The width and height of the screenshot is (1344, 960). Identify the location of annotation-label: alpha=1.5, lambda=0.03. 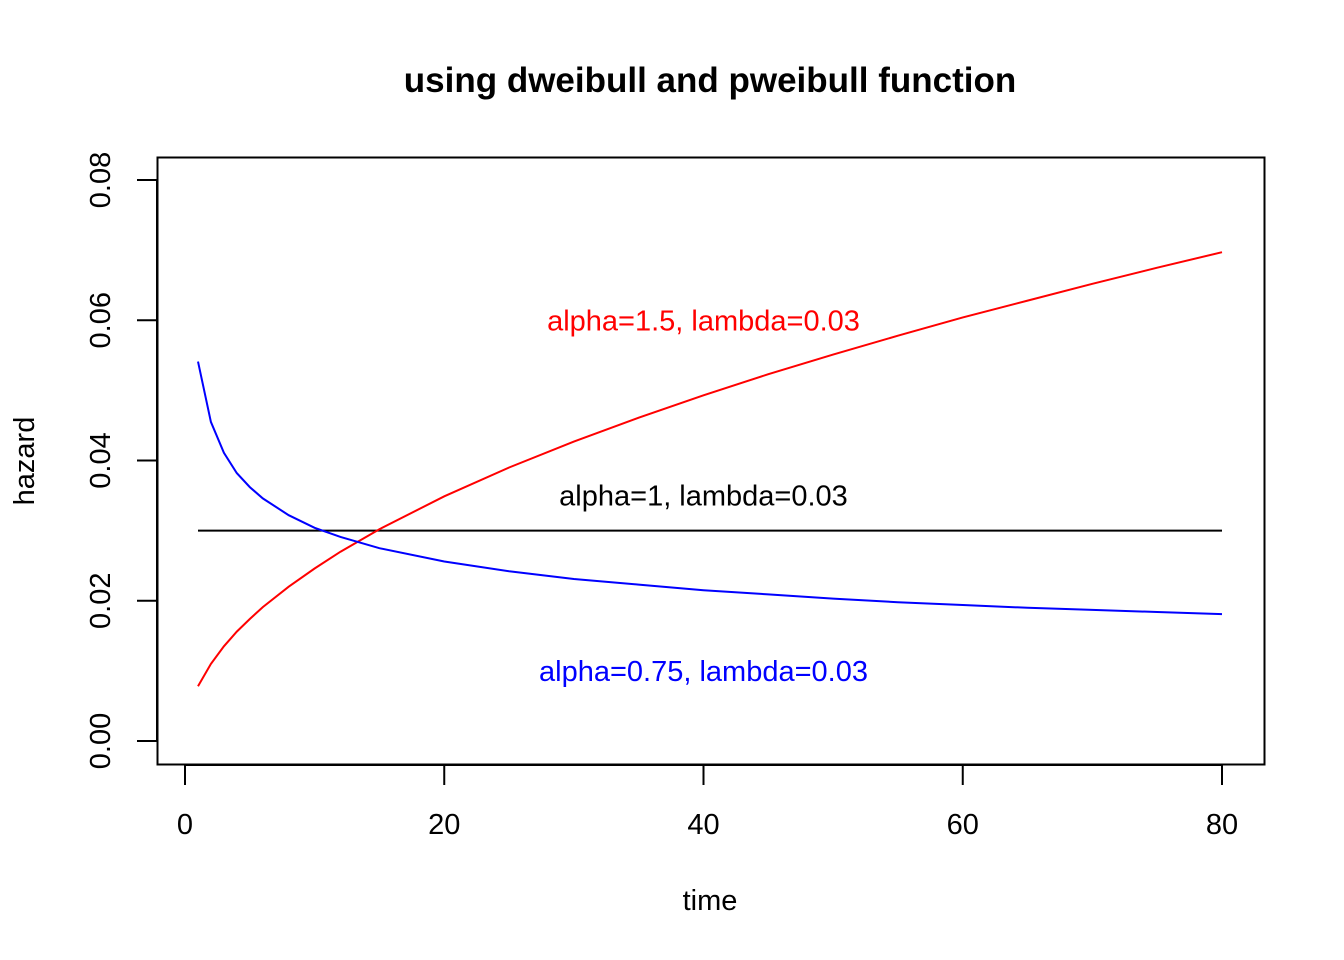
(703, 321).